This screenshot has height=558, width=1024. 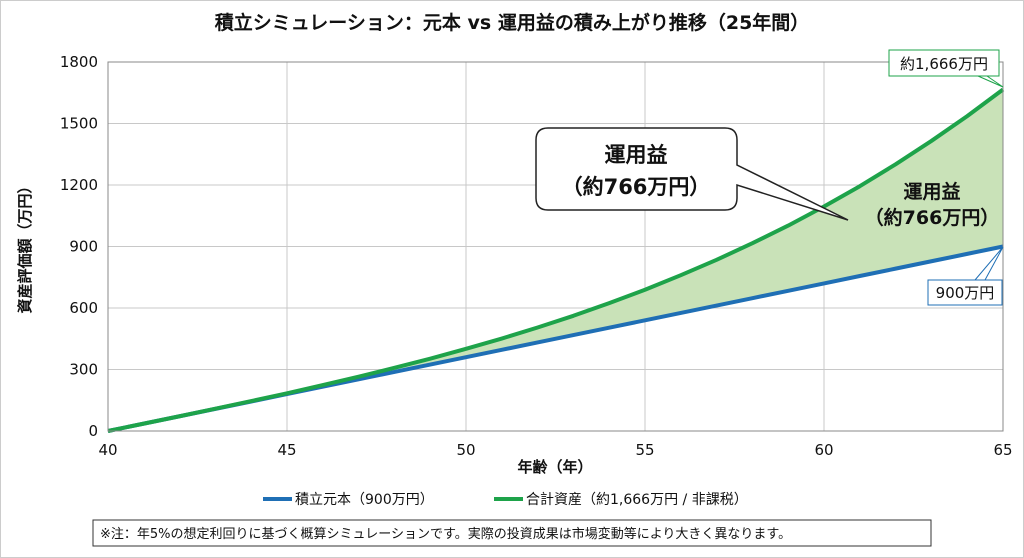 What do you see at coordinates (554, 467) in the screenshot?
I see `x-axis-label: 年齢（年）` at bounding box center [554, 467].